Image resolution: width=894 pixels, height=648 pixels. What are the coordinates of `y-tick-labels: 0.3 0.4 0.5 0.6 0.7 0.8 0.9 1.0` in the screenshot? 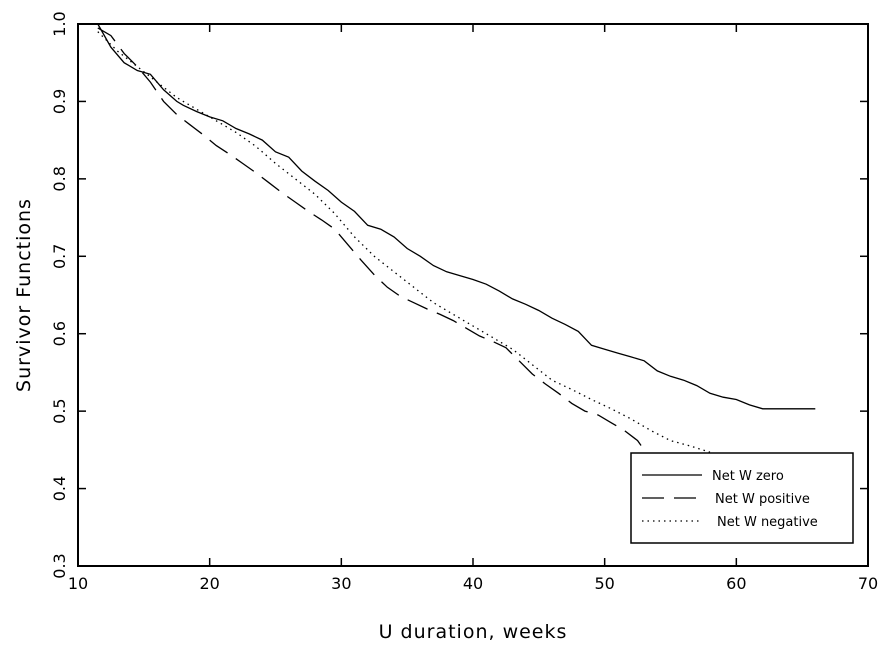 It's located at (59, 294).